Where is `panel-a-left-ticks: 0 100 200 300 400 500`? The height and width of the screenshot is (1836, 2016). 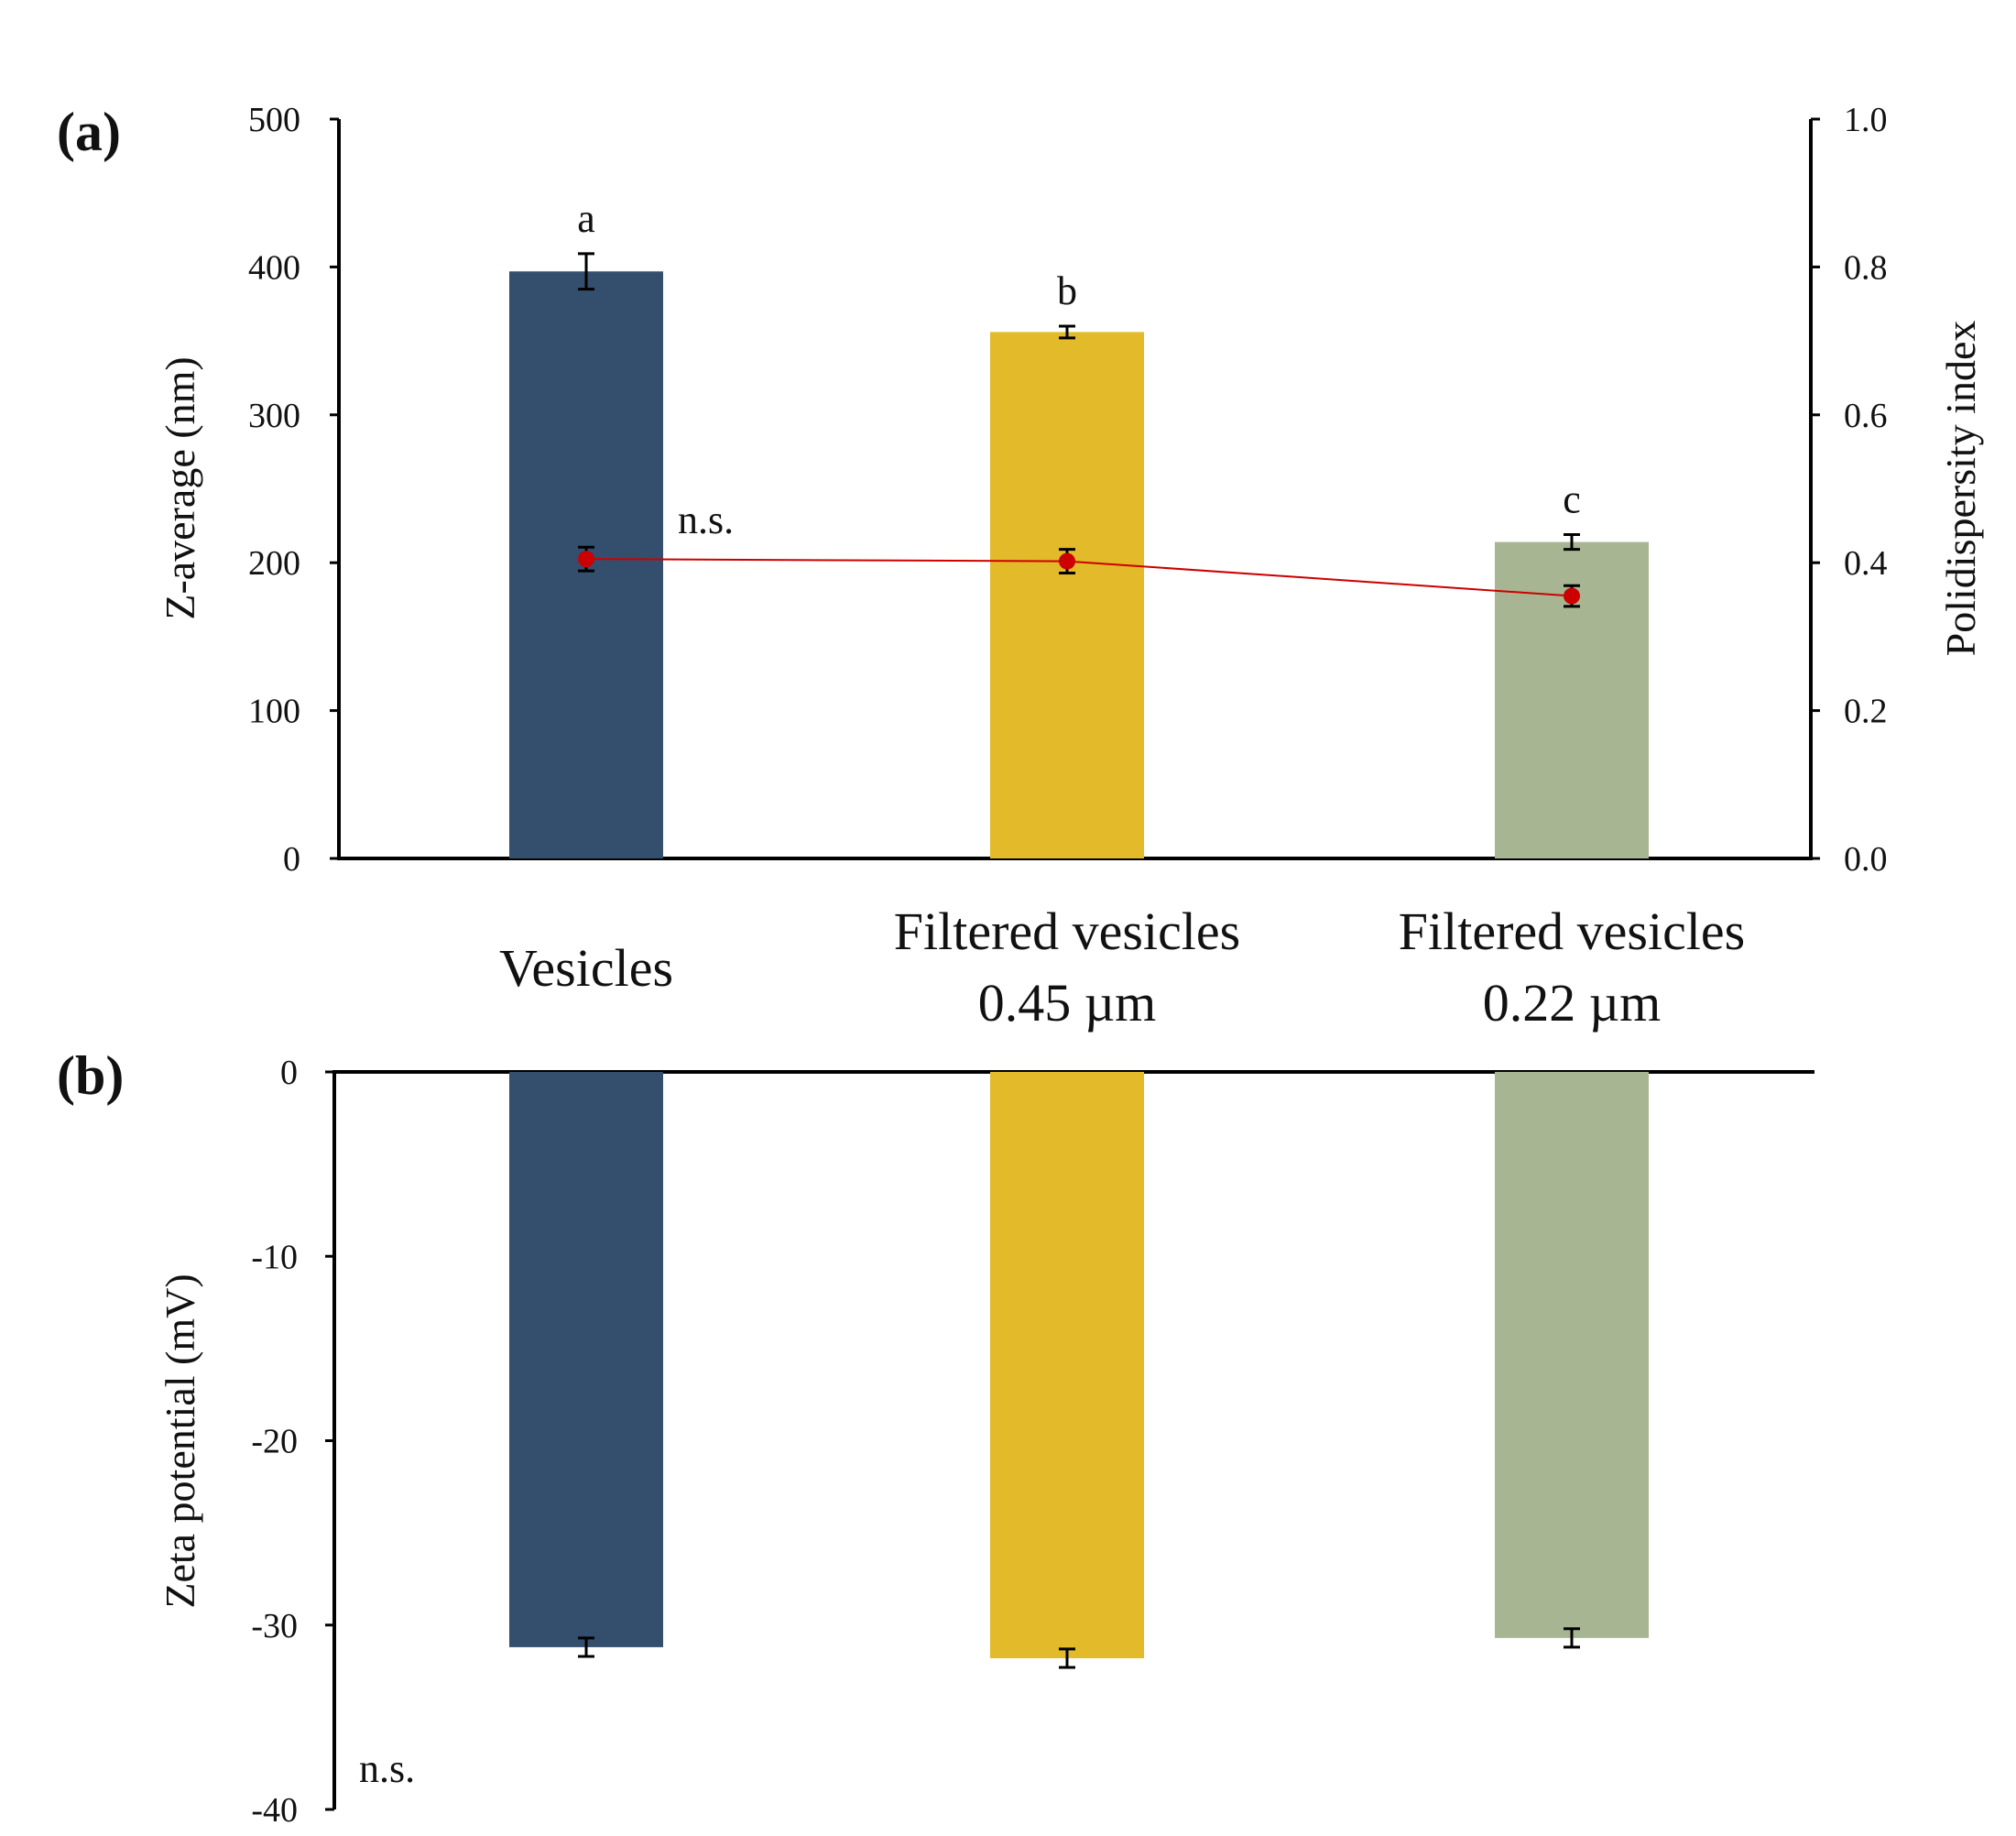 panel-a-left-ticks: 0 100 200 300 400 500 is located at coordinates (293, 490).